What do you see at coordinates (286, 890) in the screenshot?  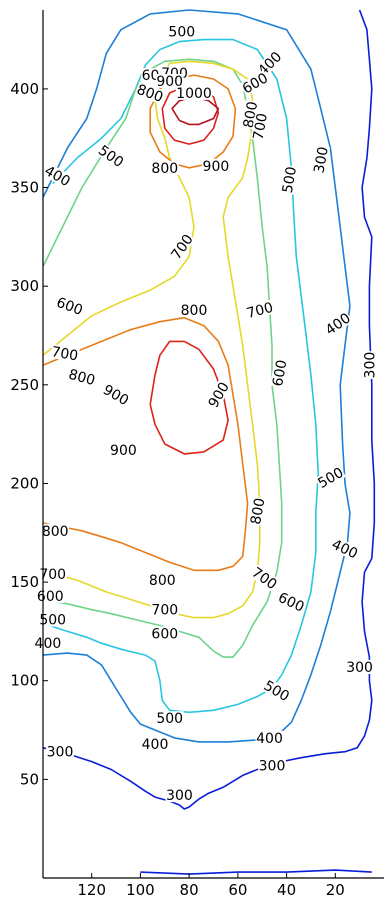 I see `x-tick-label: 40` at bounding box center [286, 890].